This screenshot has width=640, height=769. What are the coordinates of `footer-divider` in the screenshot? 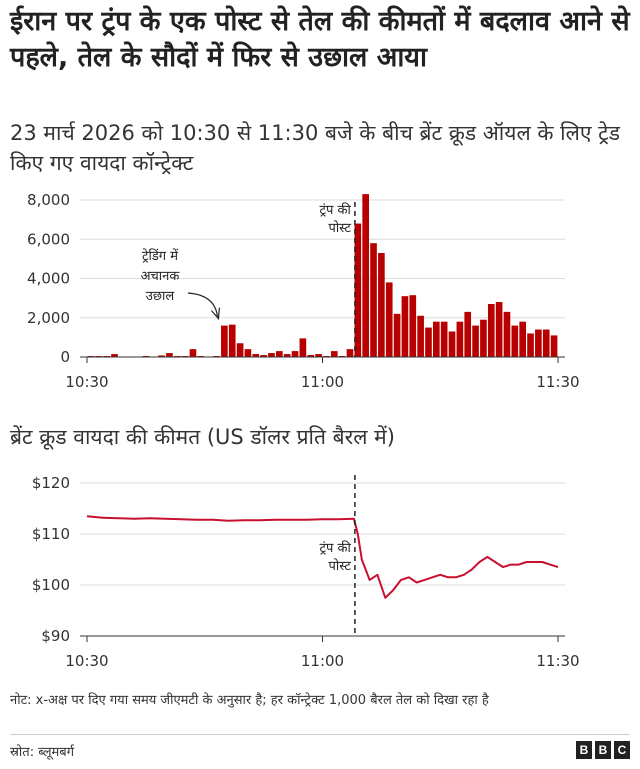 It's located at (320, 734).